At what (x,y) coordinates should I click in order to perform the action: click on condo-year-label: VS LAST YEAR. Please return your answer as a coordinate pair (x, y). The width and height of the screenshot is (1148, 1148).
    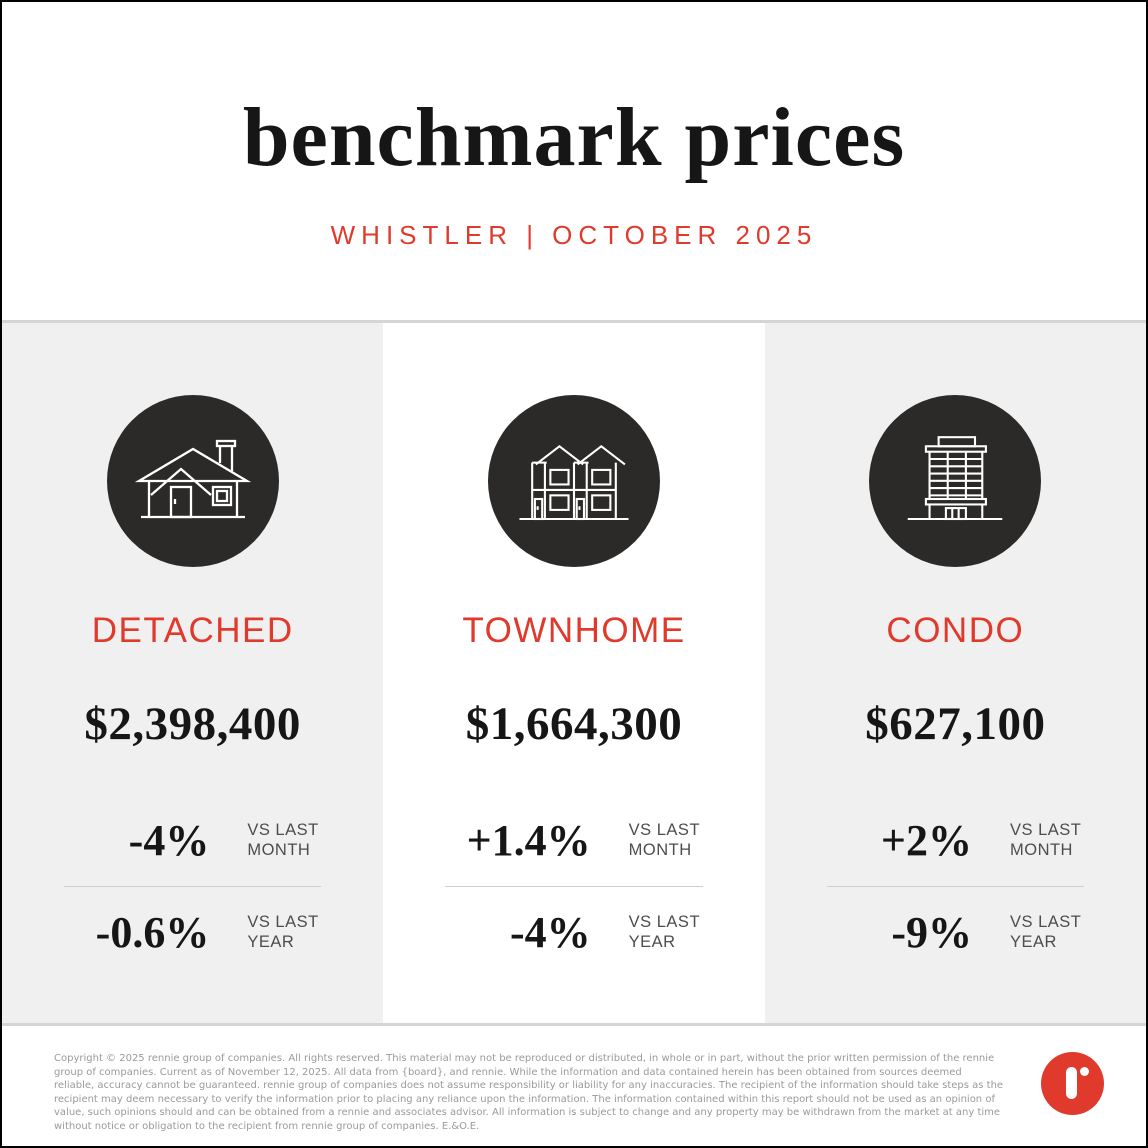
    Looking at the image, I should click on (1045, 932).